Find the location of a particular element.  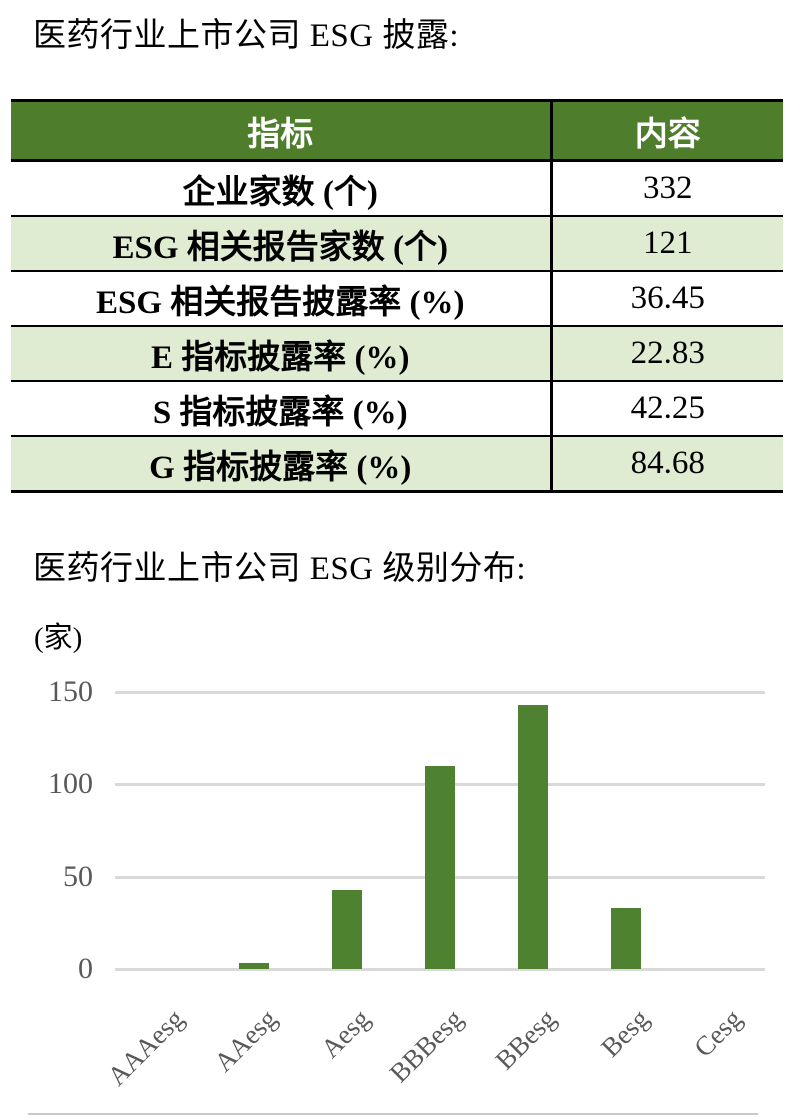

bar-AAesg is located at coordinates (254, 966).